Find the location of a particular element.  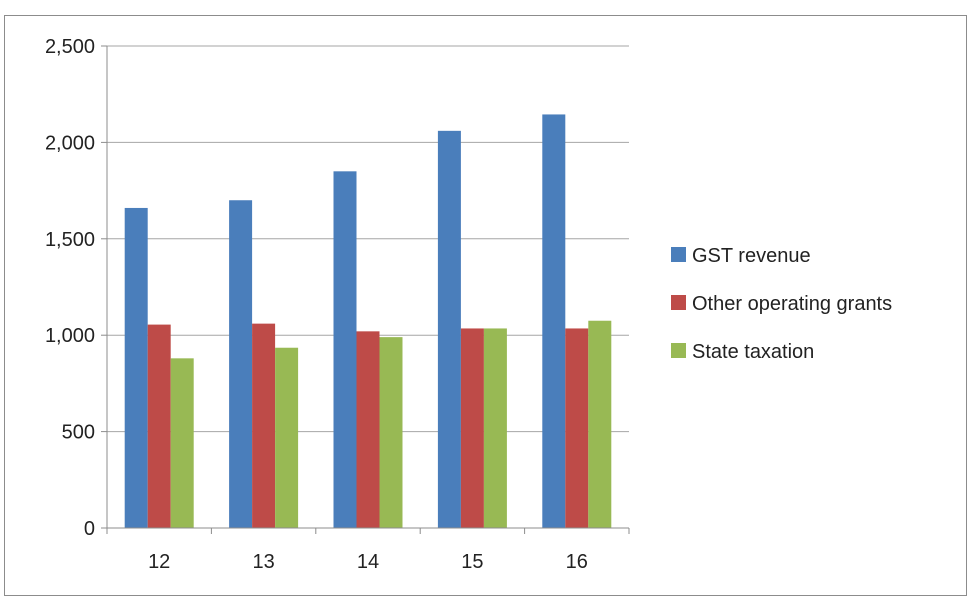

x-axis-tick-labels: 12 13 14 15 16 is located at coordinates (368, 562).